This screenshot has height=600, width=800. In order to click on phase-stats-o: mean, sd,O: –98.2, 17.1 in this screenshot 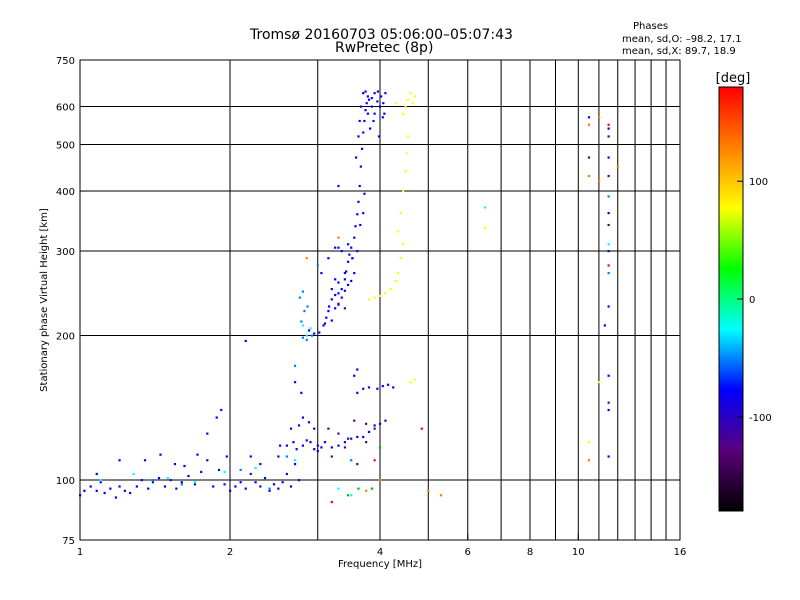, I will do `click(682, 39)`.